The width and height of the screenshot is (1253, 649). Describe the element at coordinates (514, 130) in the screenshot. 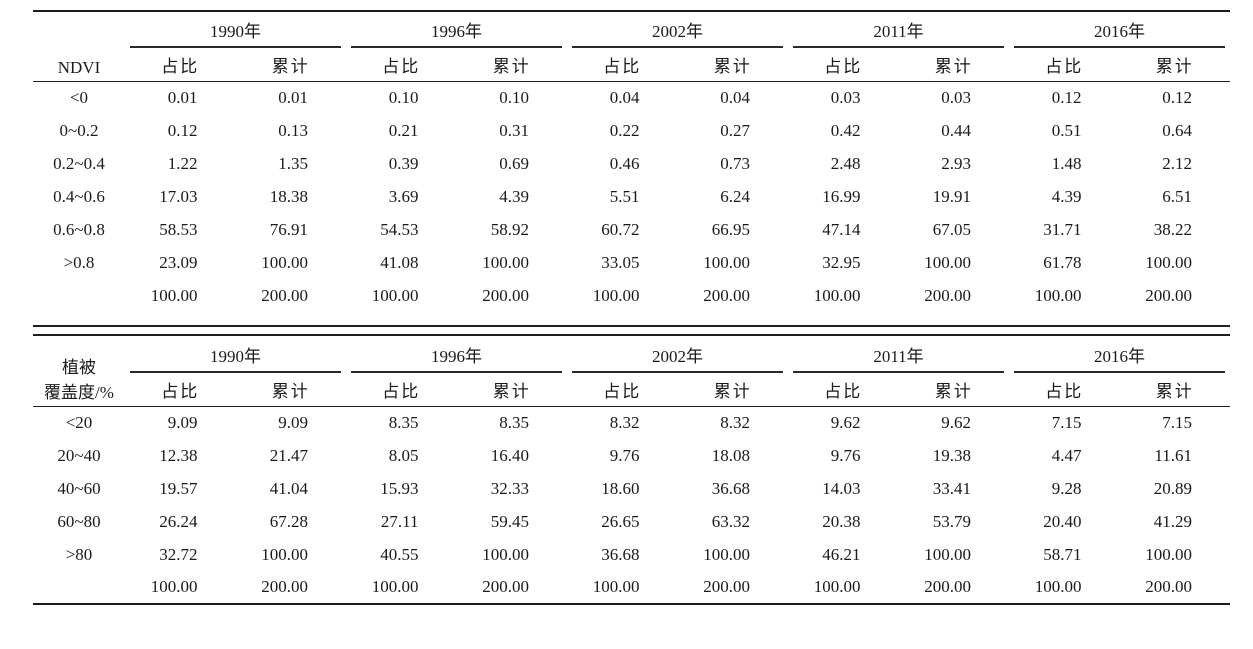

I see `value-cell: 0.31` at that location.